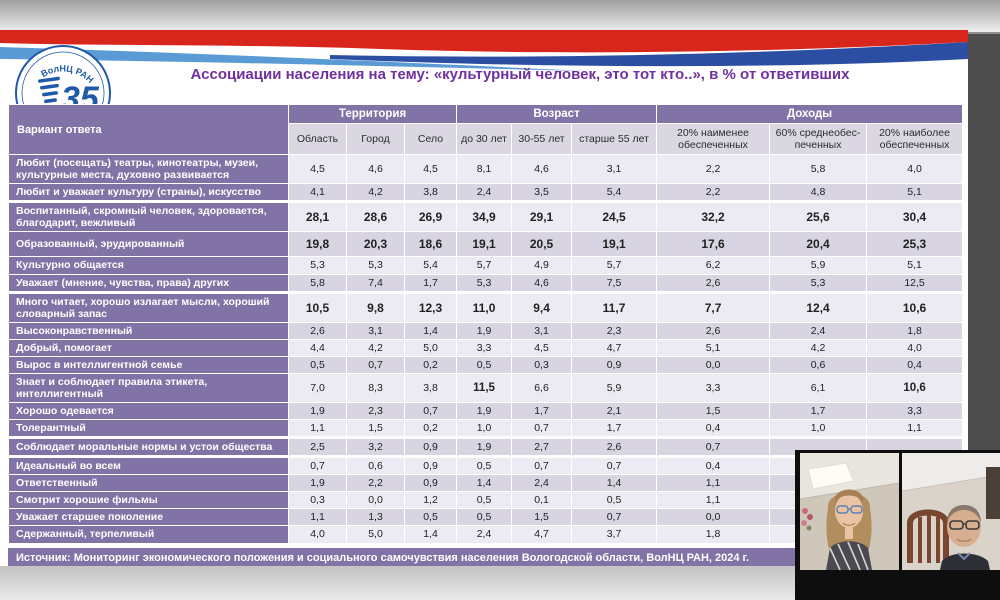  I want to click on group-header-1: Возраст, so click(557, 114).